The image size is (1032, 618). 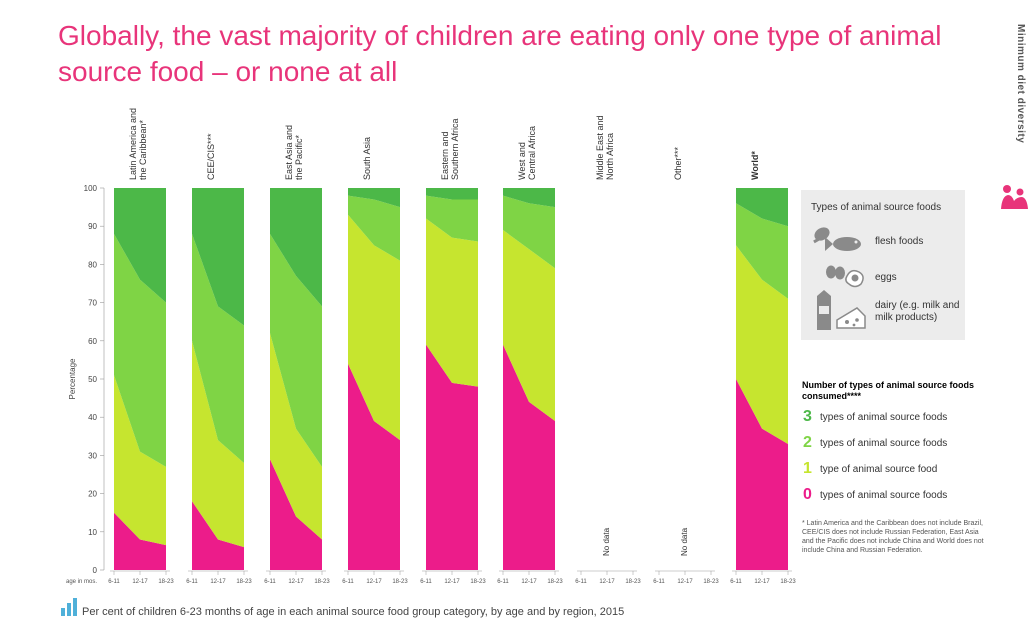 What do you see at coordinates (138, 144) in the screenshot?
I see `region-label: Latin America andthe Caribbean*` at bounding box center [138, 144].